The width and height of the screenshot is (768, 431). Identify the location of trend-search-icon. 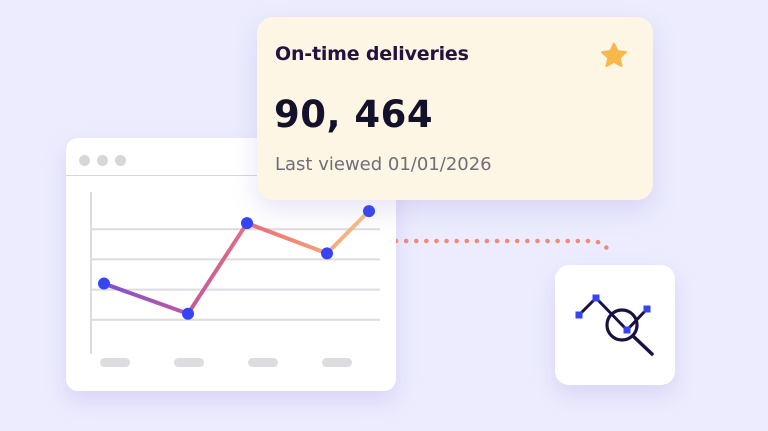
(614, 325).